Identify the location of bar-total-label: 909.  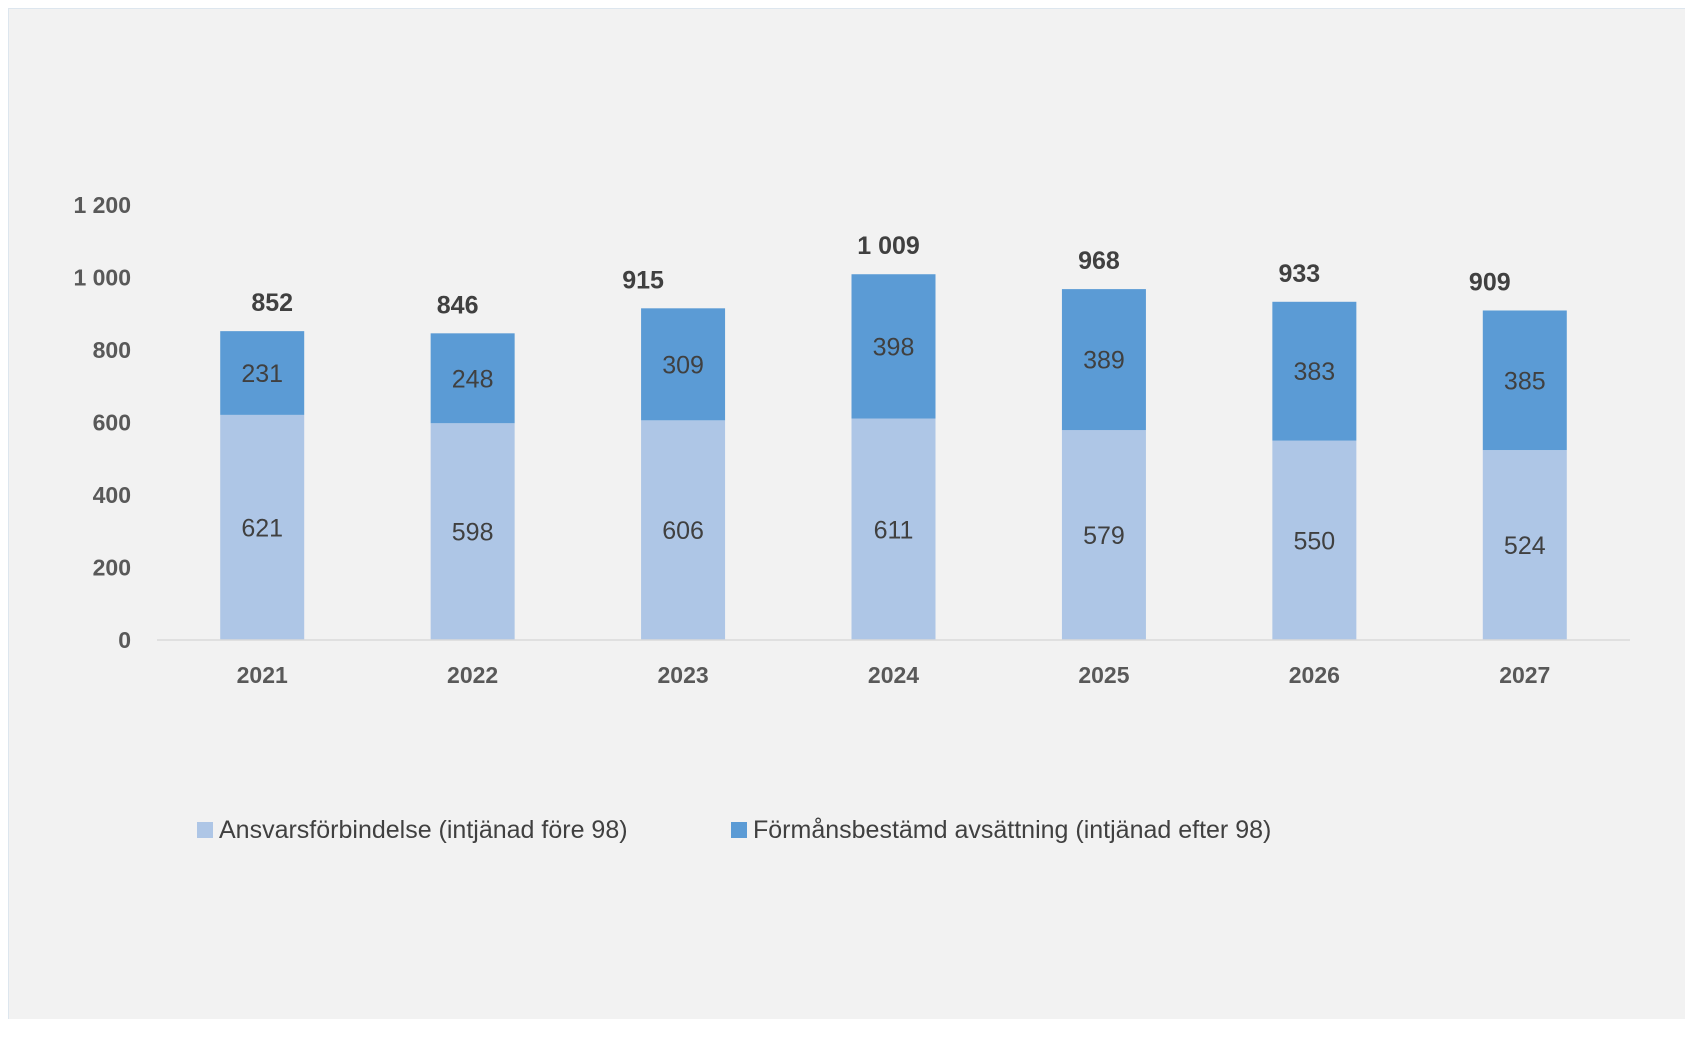
(1490, 282).